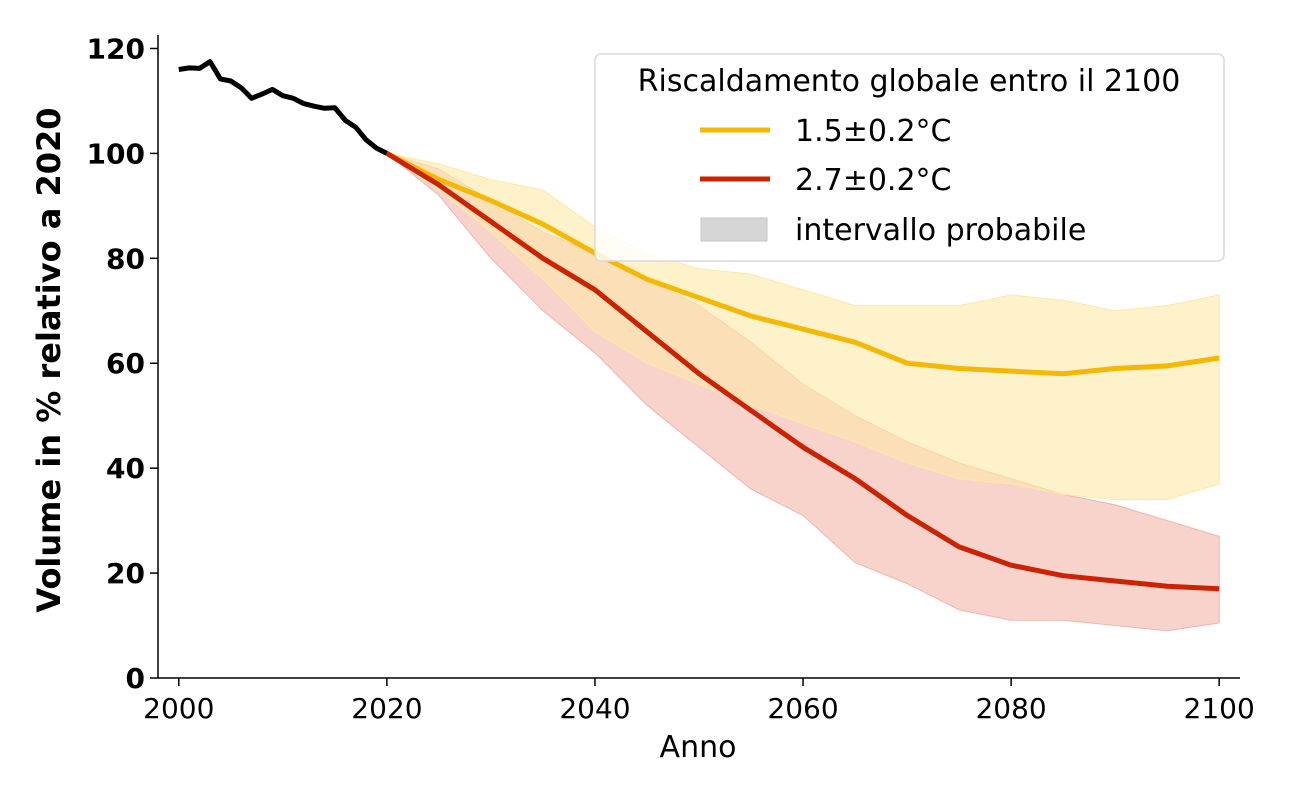 The height and width of the screenshot is (800, 1300). What do you see at coordinates (178, 708) in the screenshot?
I see `x-tick-label: 2000` at bounding box center [178, 708].